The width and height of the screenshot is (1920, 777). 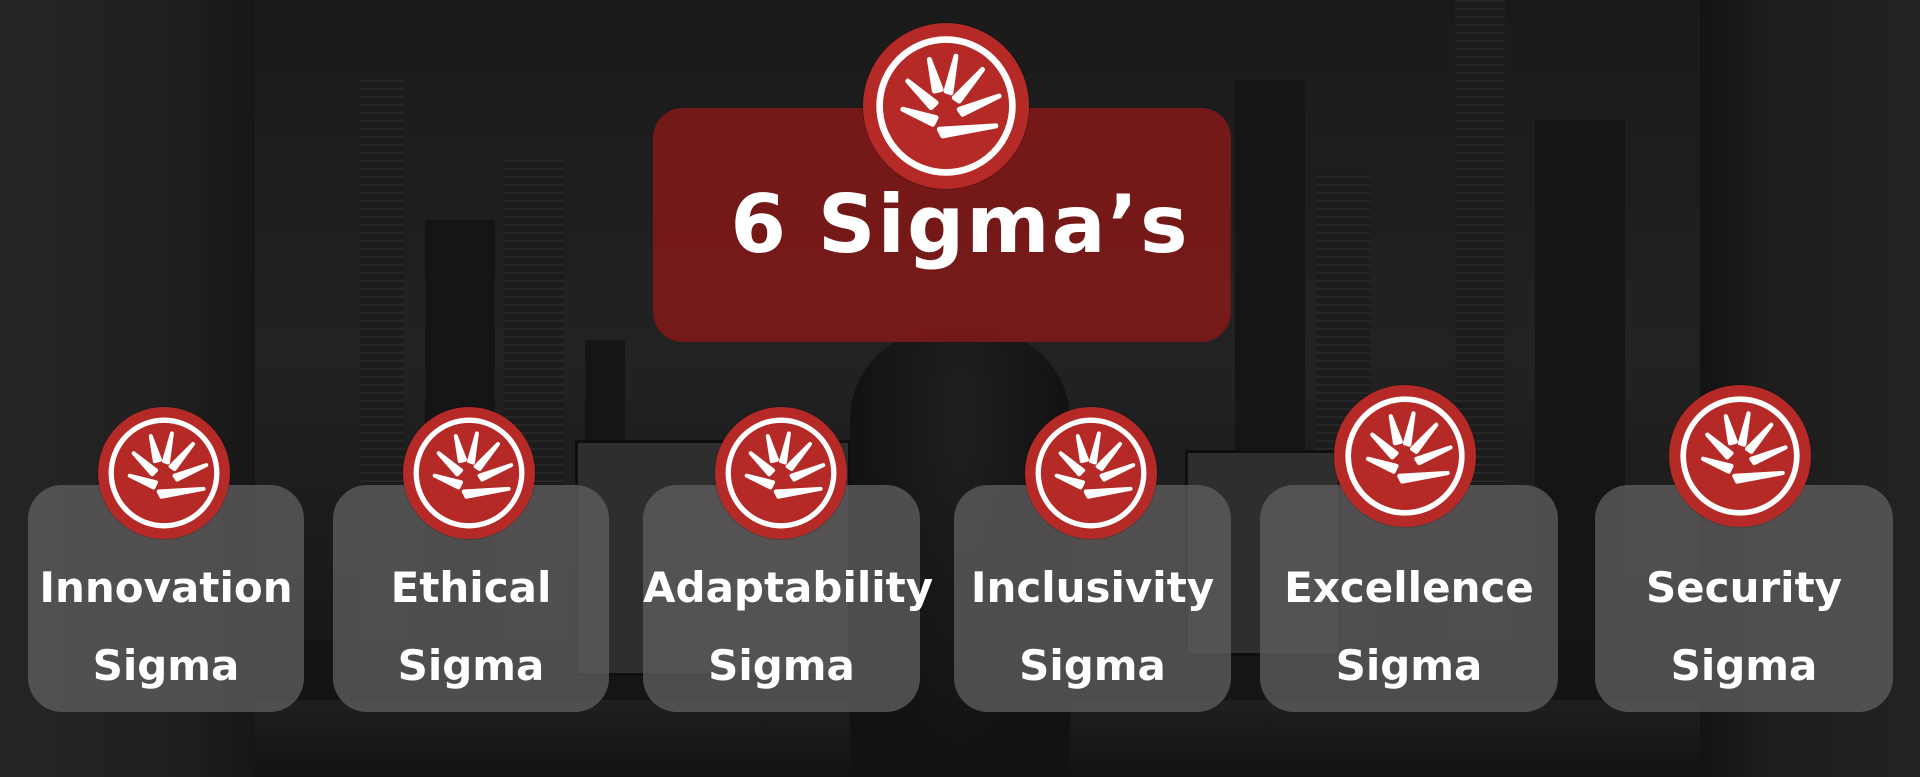 What do you see at coordinates (1409, 626) in the screenshot?
I see `sigma-label-excellence: Excellence Sigma` at bounding box center [1409, 626].